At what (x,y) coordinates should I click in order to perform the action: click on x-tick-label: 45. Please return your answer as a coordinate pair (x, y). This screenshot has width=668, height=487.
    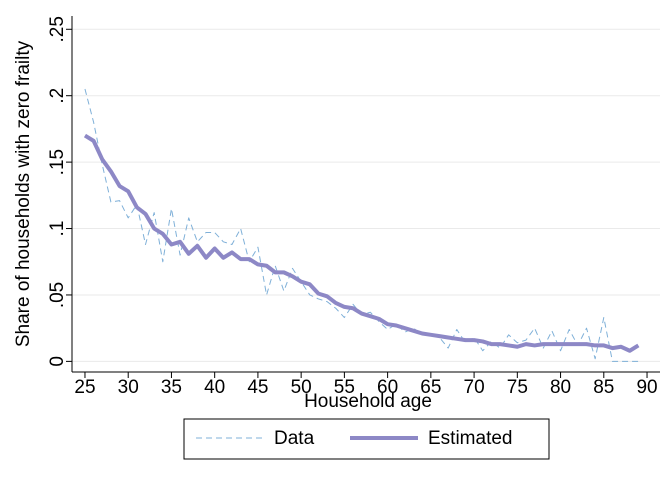
    Looking at the image, I should click on (257, 387).